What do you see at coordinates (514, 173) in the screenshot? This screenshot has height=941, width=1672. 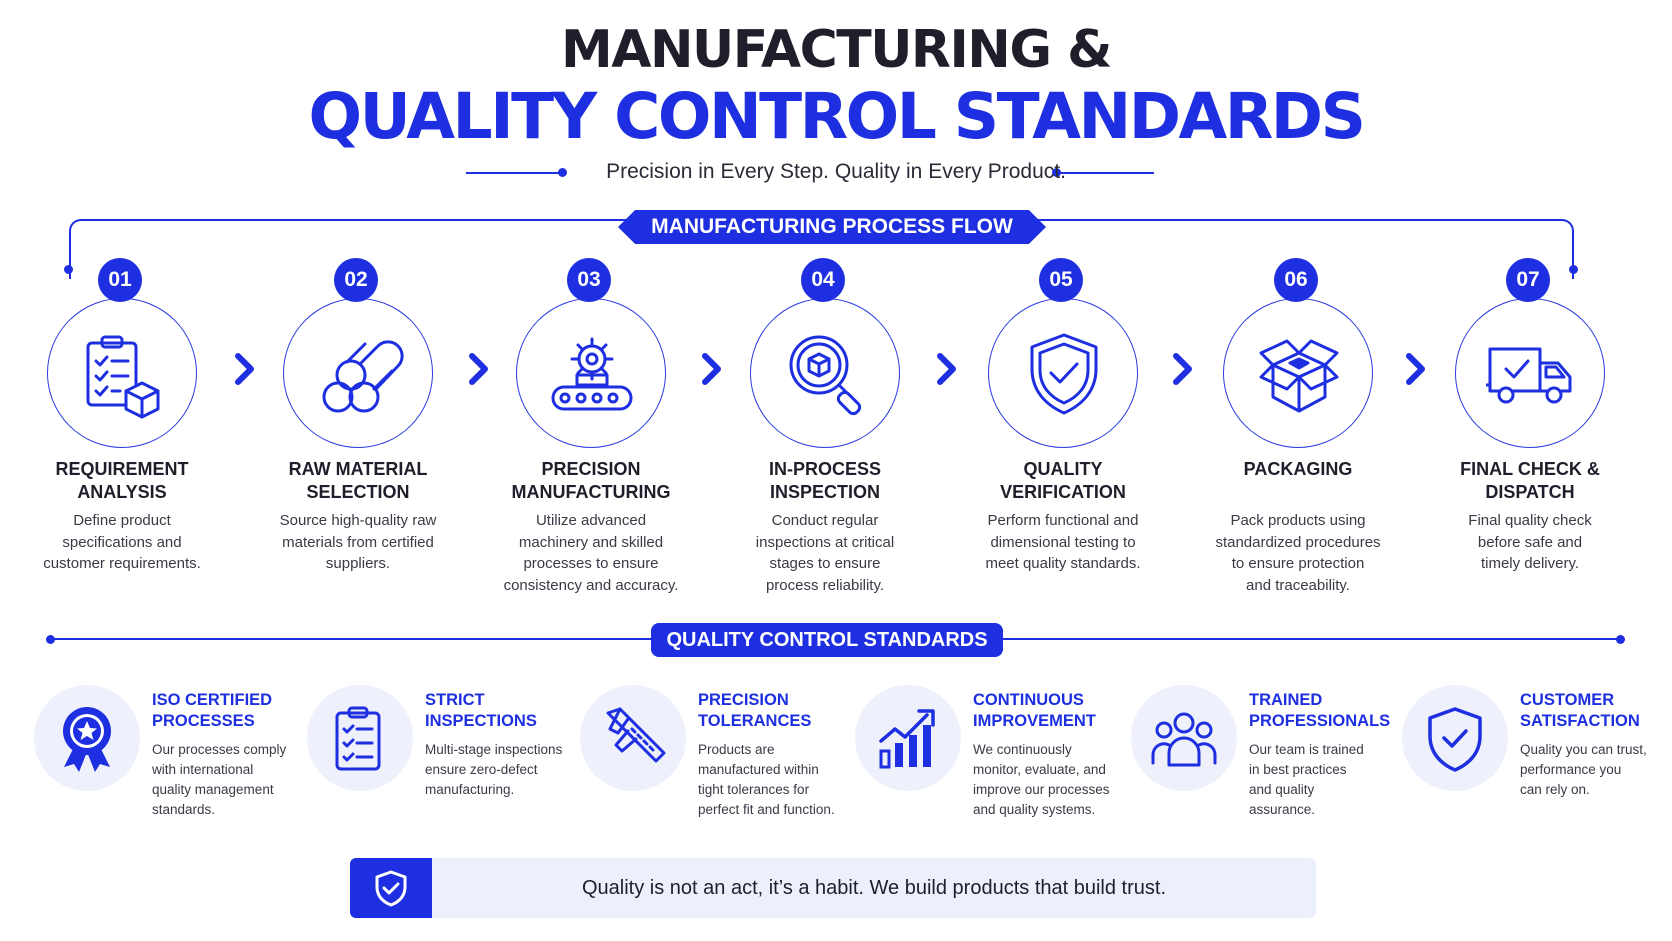 I see `subtitle-line-left` at bounding box center [514, 173].